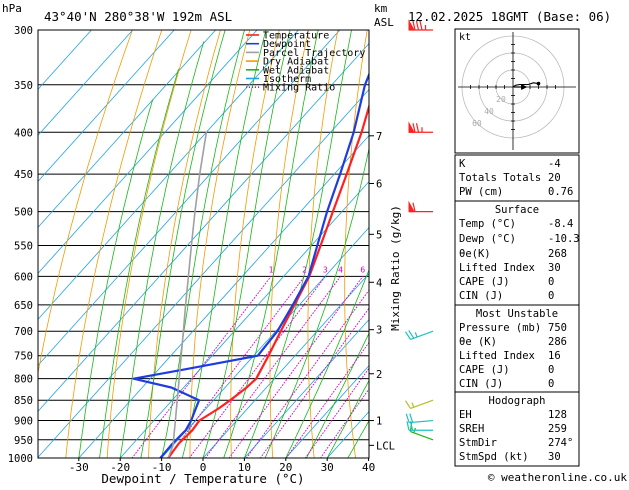  What do you see at coordinates (244, 467) in the screenshot?
I see `temp-tick-label: 10` at bounding box center [244, 467].